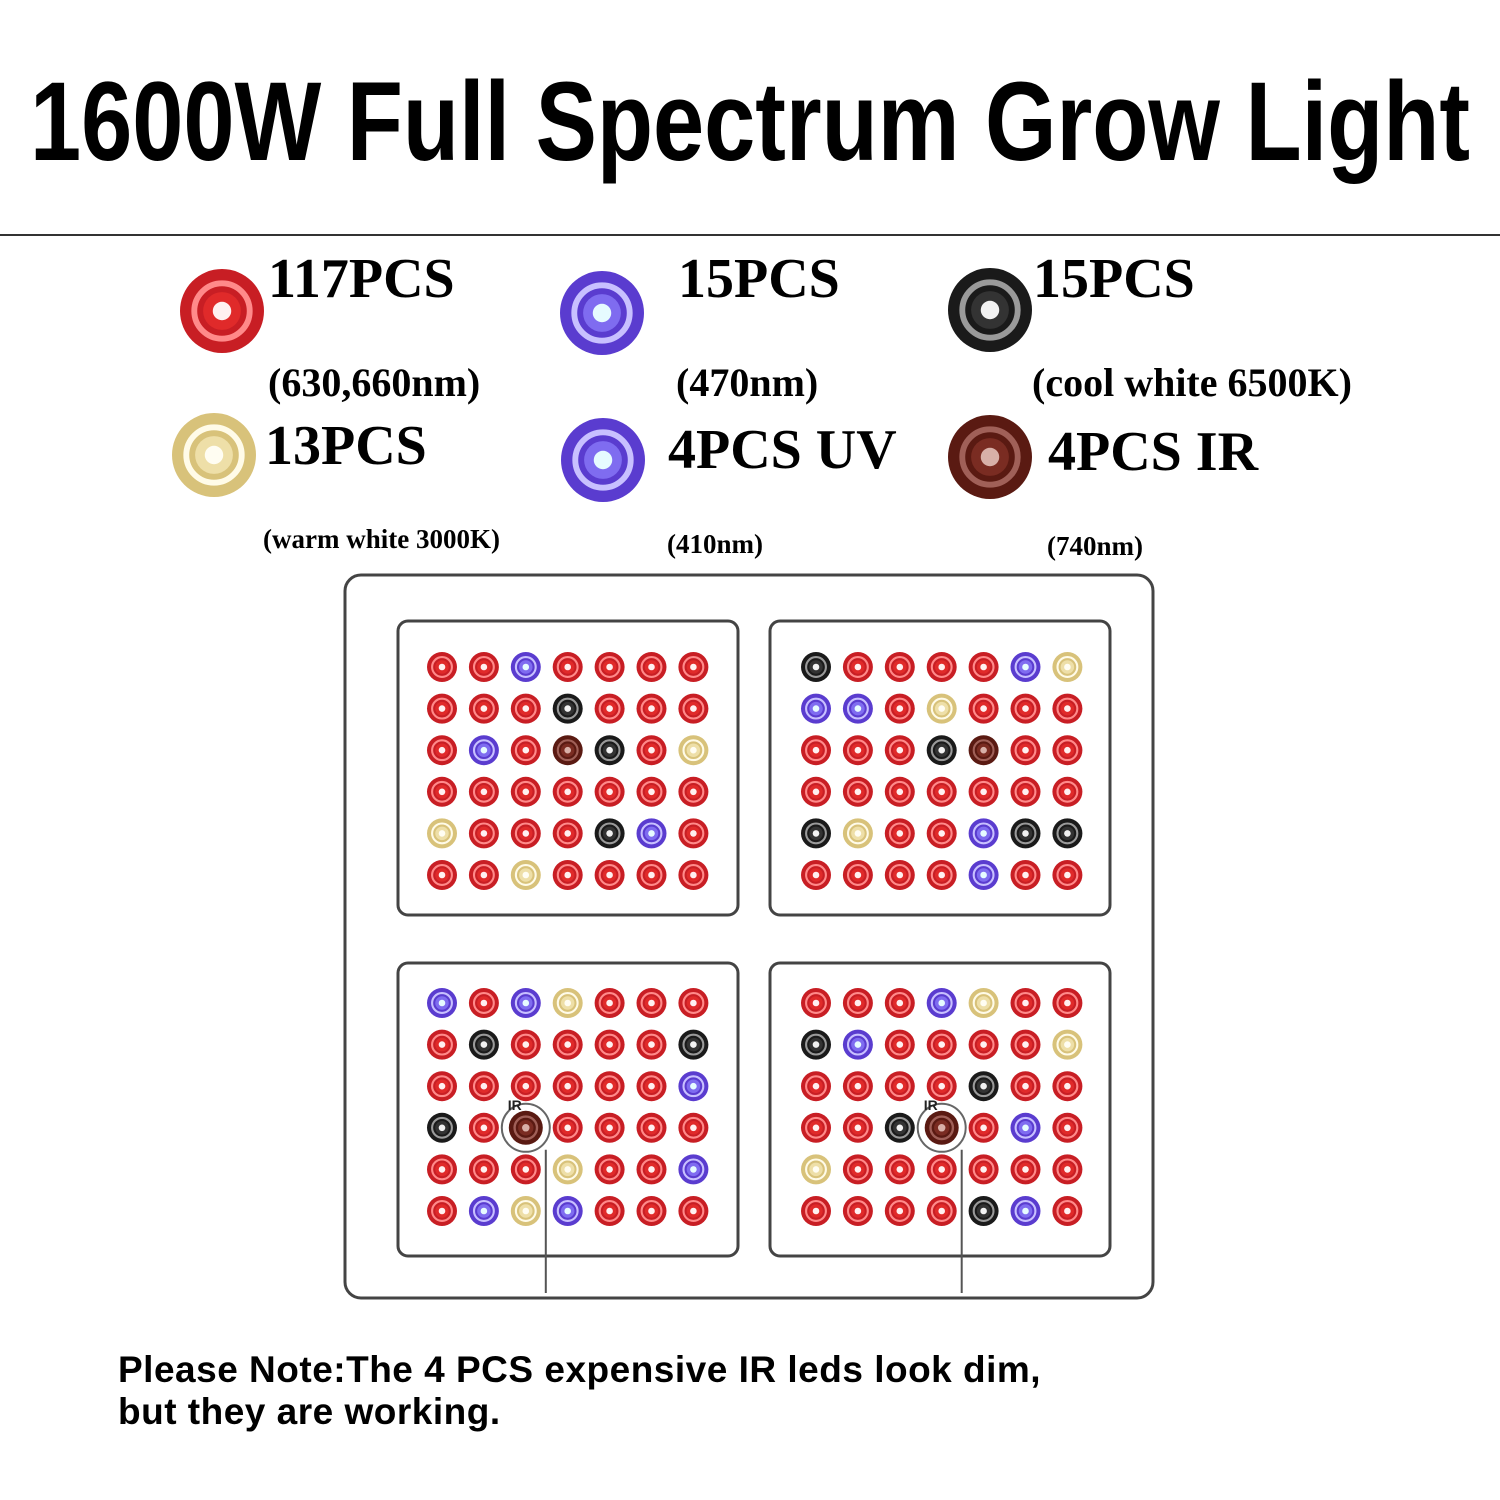 The width and height of the screenshot is (1500, 1500). What do you see at coordinates (309, 1411) in the screenshot?
I see `note-line: but they are working.` at bounding box center [309, 1411].